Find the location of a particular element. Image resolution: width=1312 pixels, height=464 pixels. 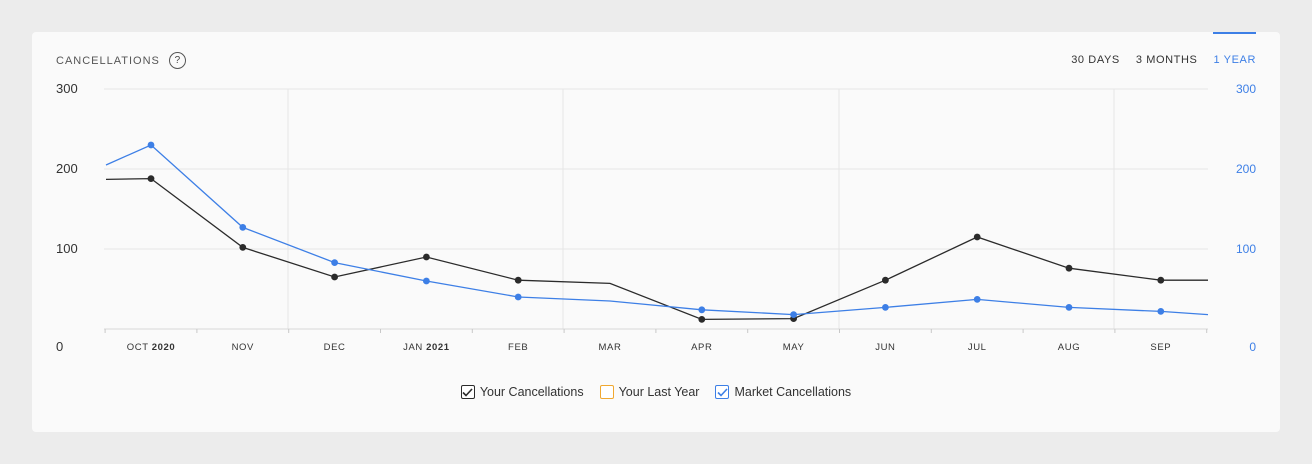

checkbox-market-cancellations is located at coordinates (722, 392).